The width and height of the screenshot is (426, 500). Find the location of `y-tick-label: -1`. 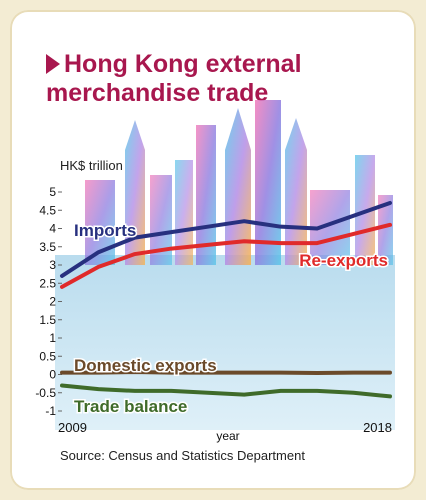

y-tick-label: -1 is located at coordinates (50, 411).